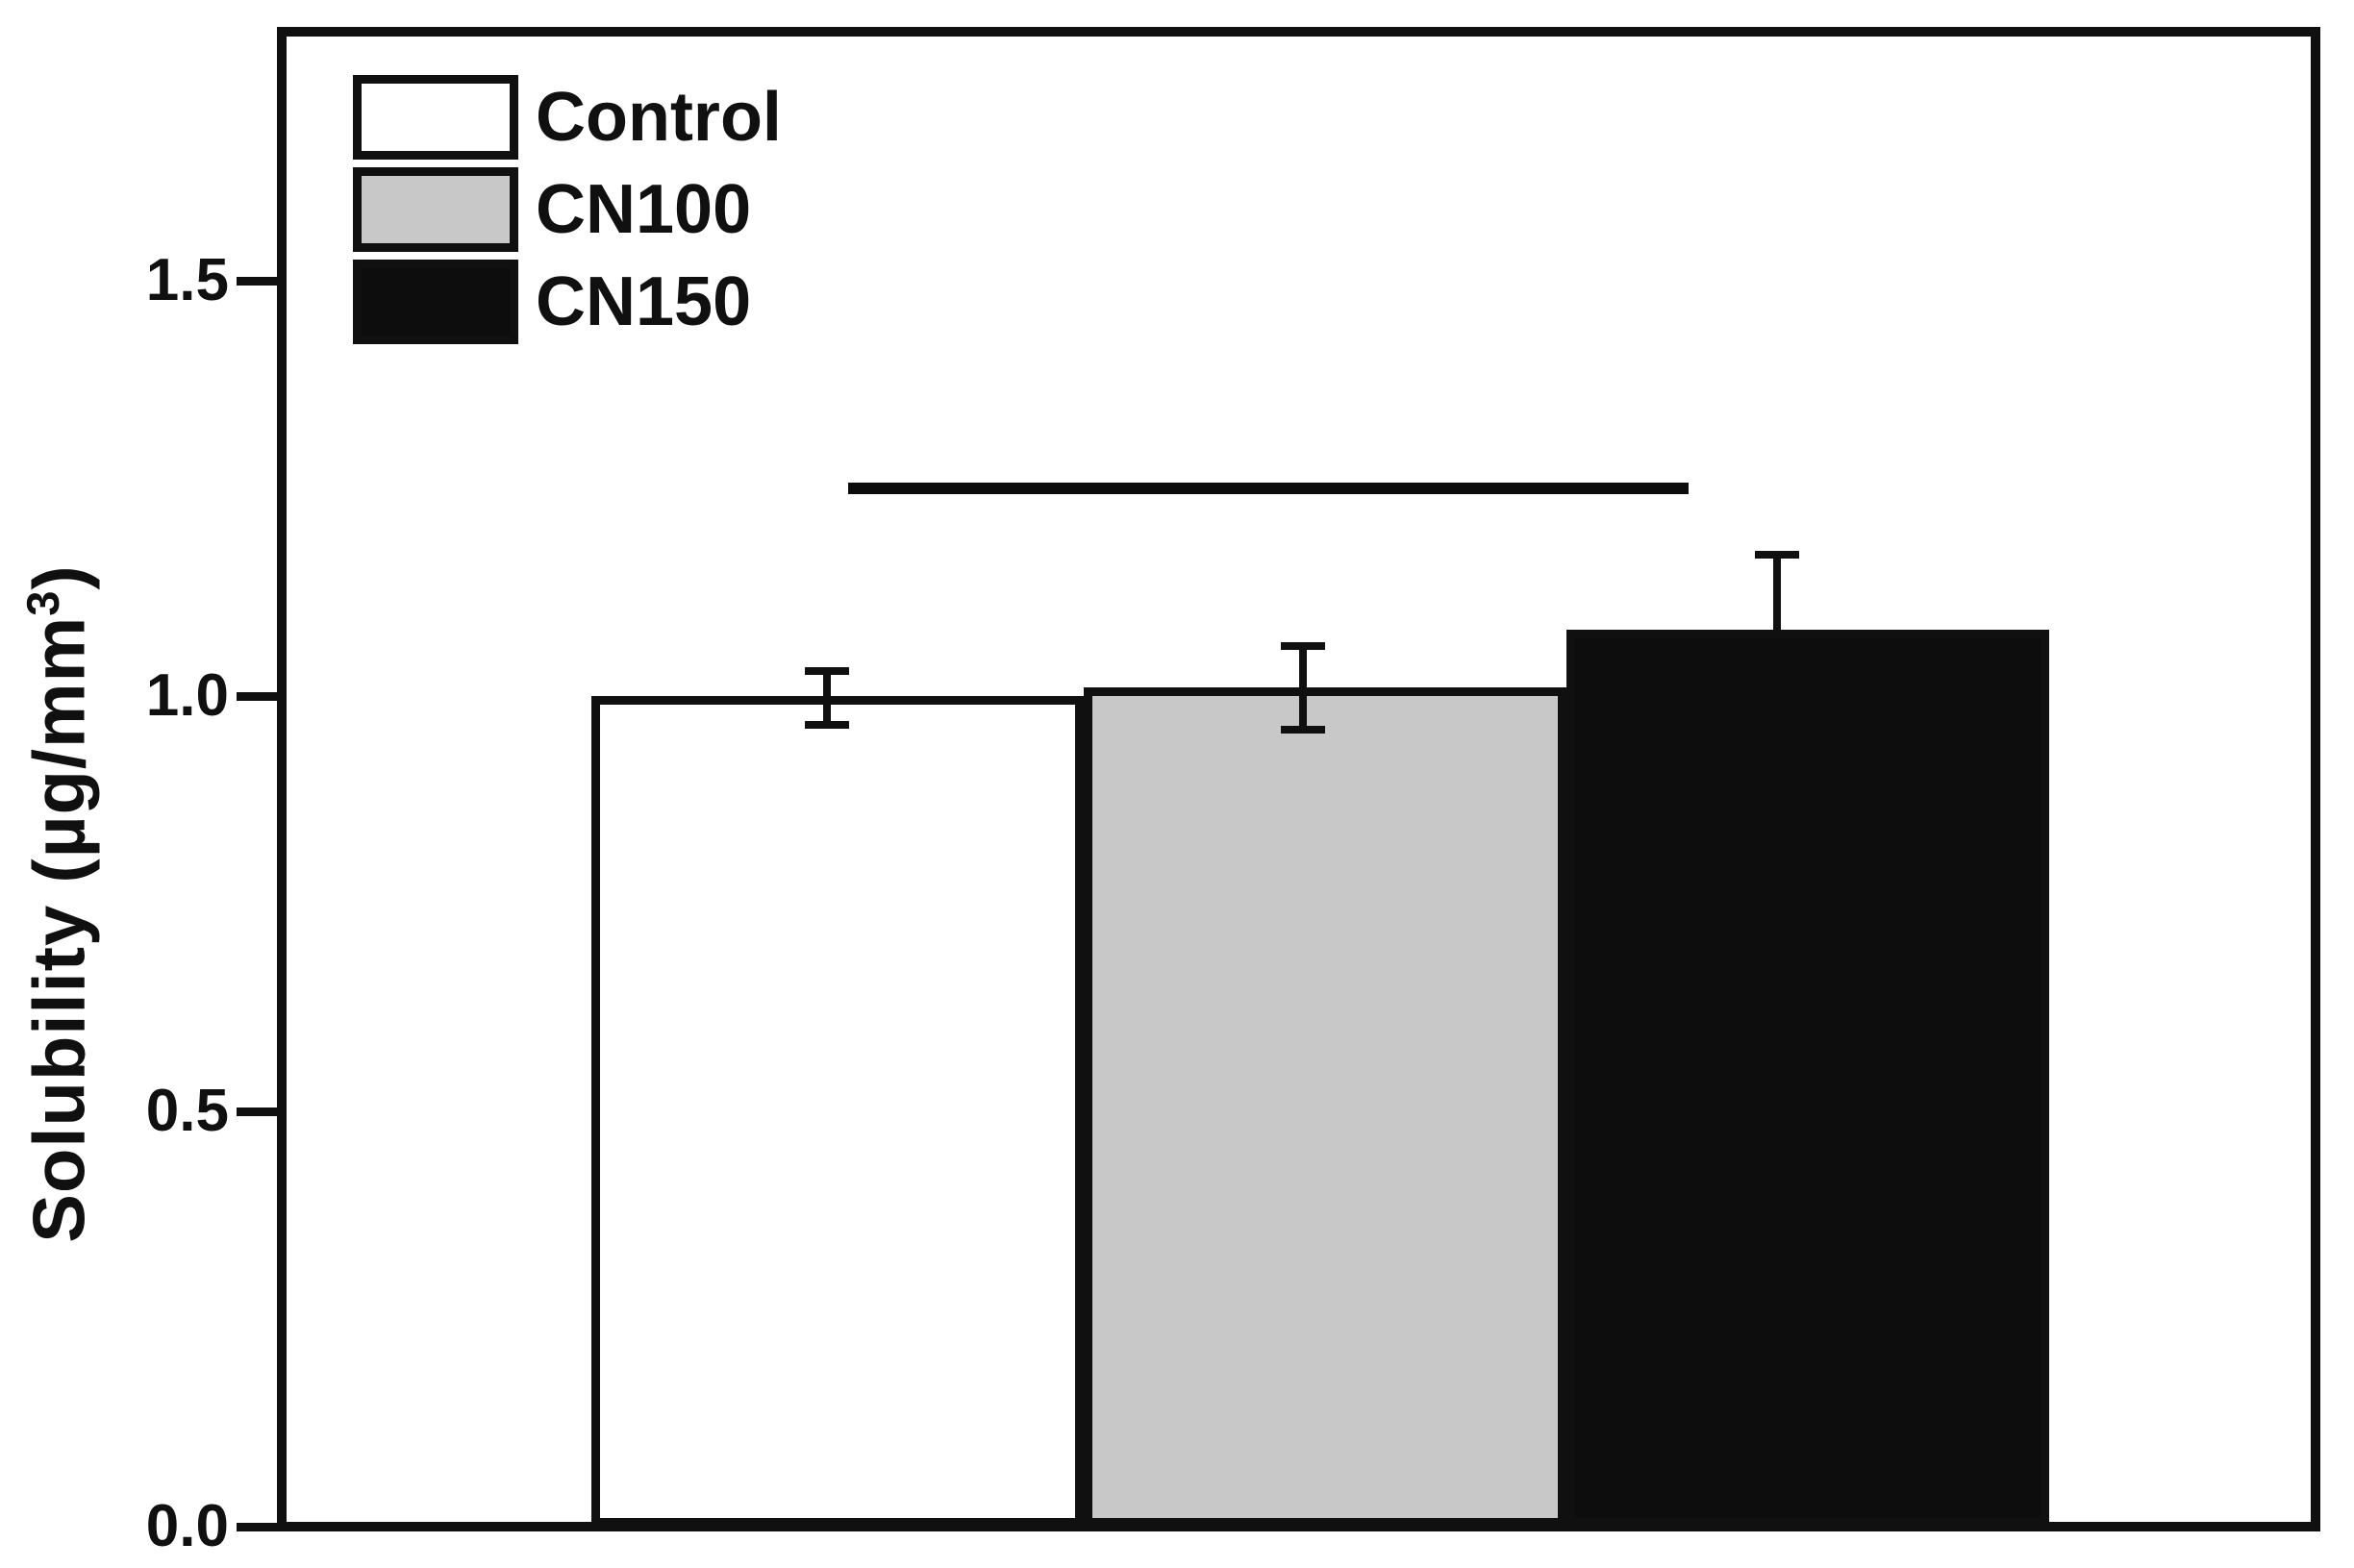 The height and width of the screenshot is (1568, 2354). Describe the element at coordinates (828, 698) in the screenshot. I see `error-bar-control` at that location.